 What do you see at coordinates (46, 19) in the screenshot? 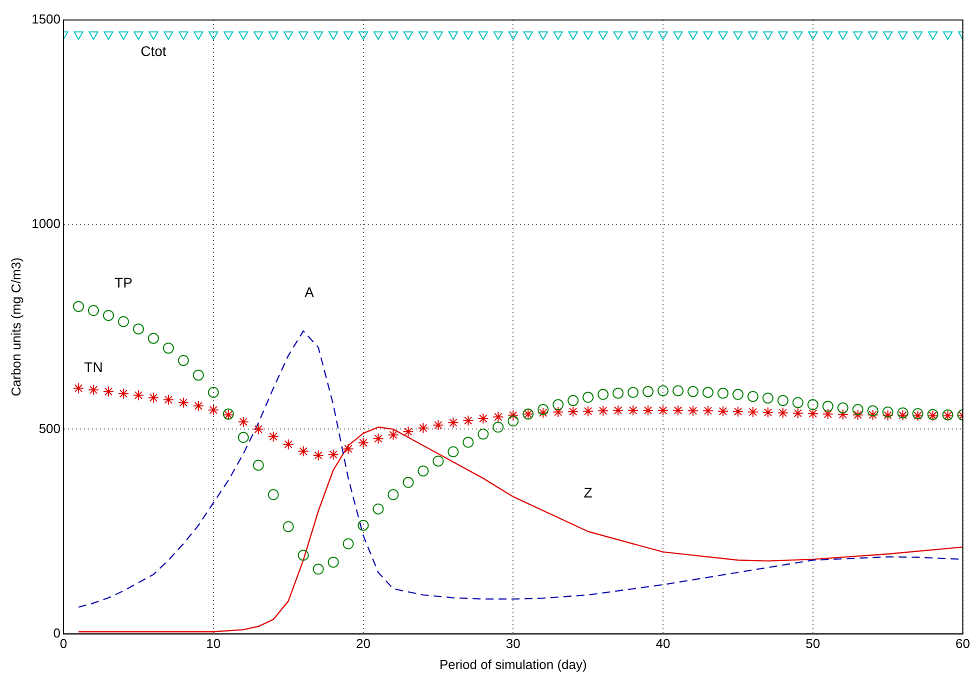
I see `y-tick-label: 1500` at bounding box center [46, 19].